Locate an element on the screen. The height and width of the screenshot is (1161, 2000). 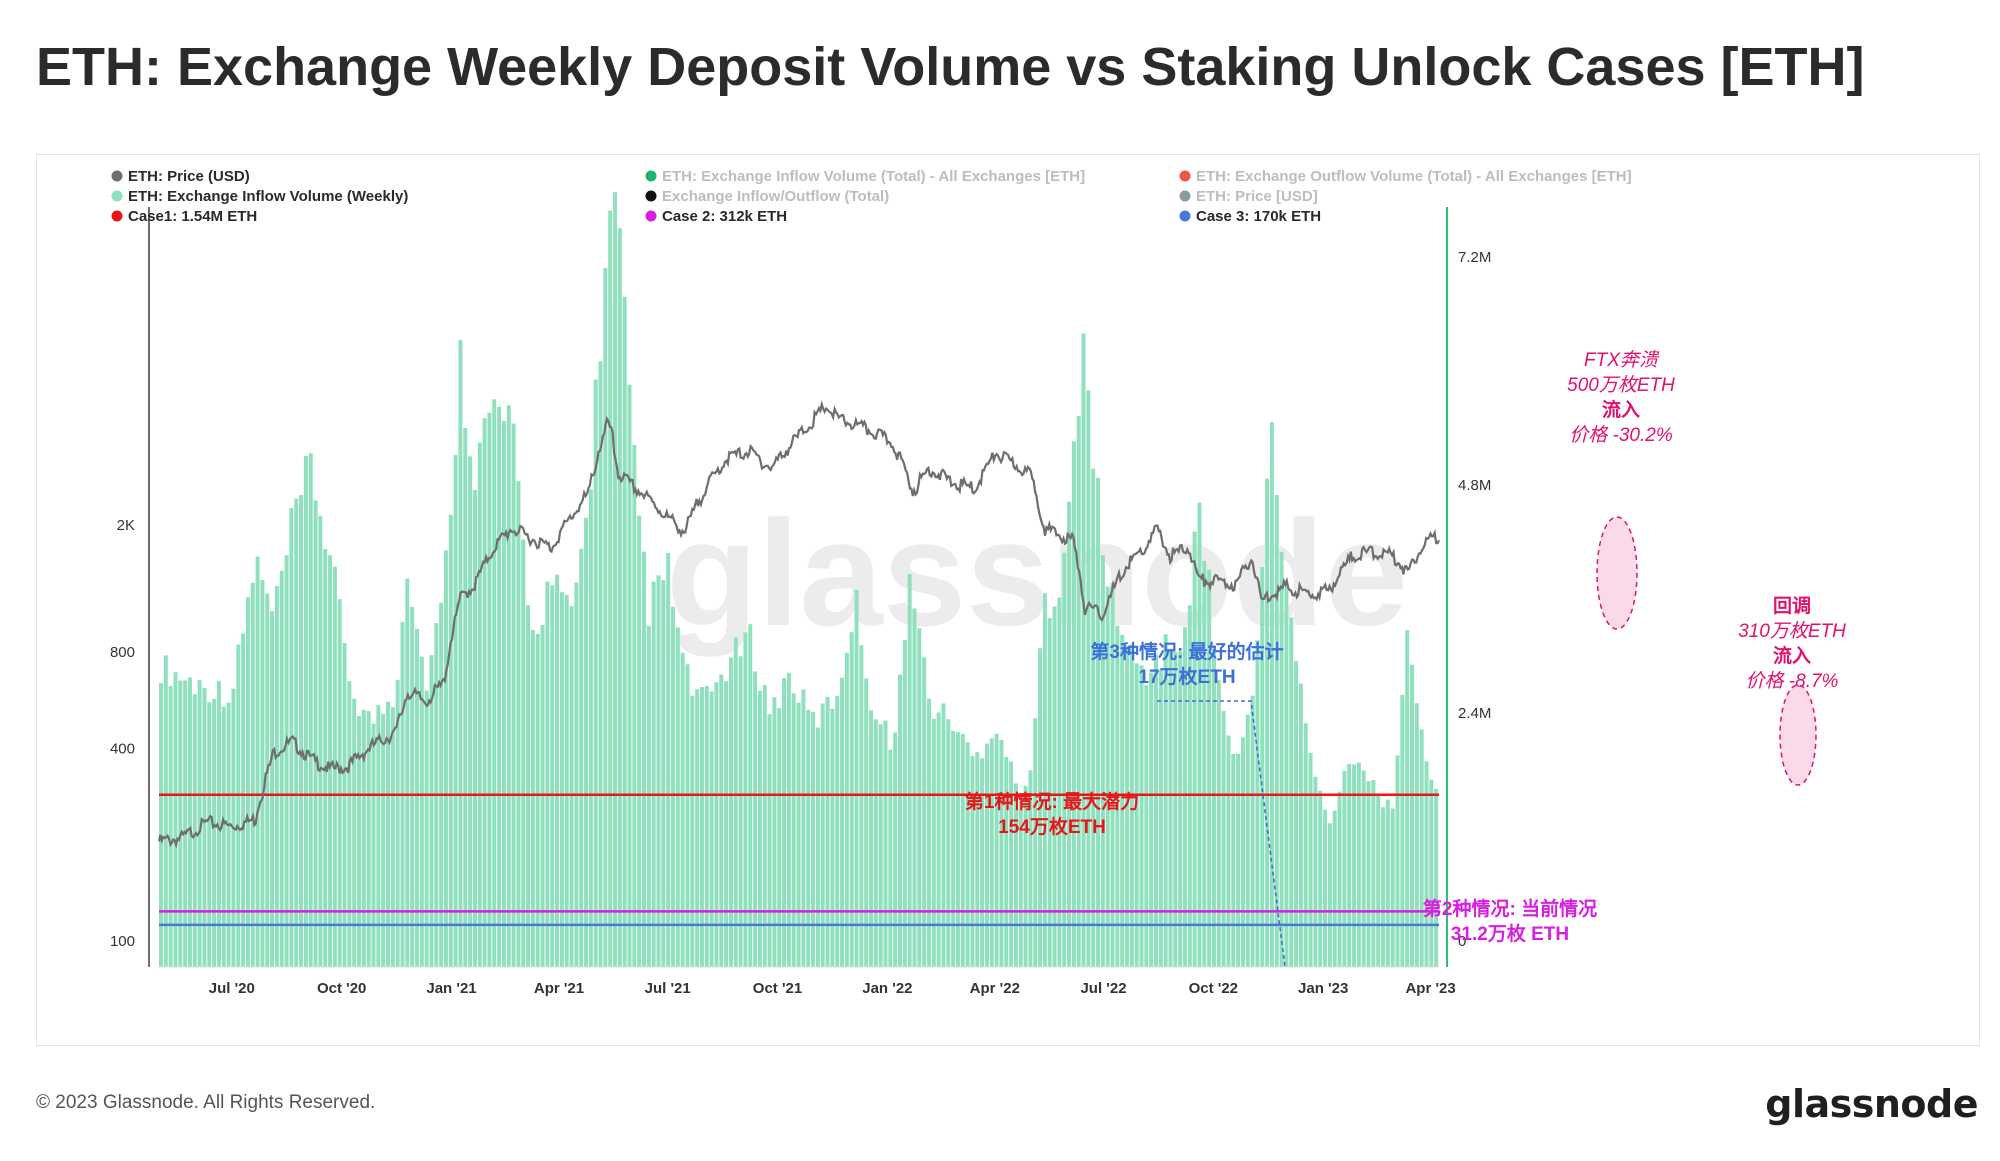
case3-pointer is located at coordinates (1221, 834).